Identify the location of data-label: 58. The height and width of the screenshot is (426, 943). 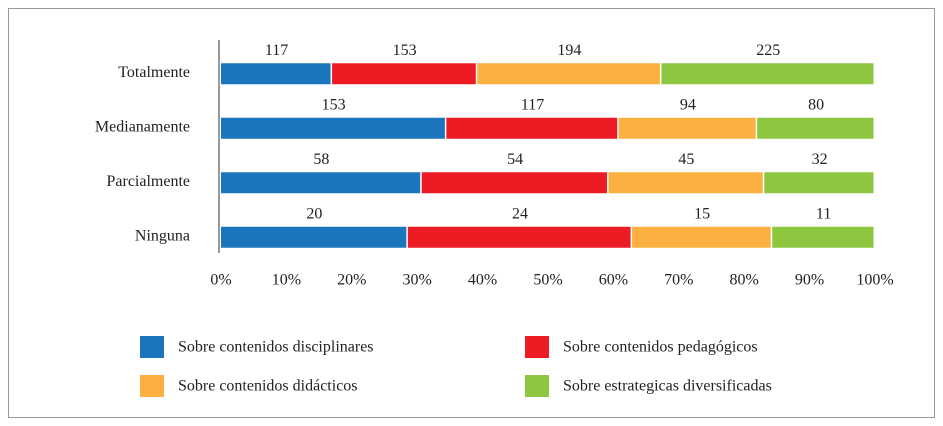
(321, 159).